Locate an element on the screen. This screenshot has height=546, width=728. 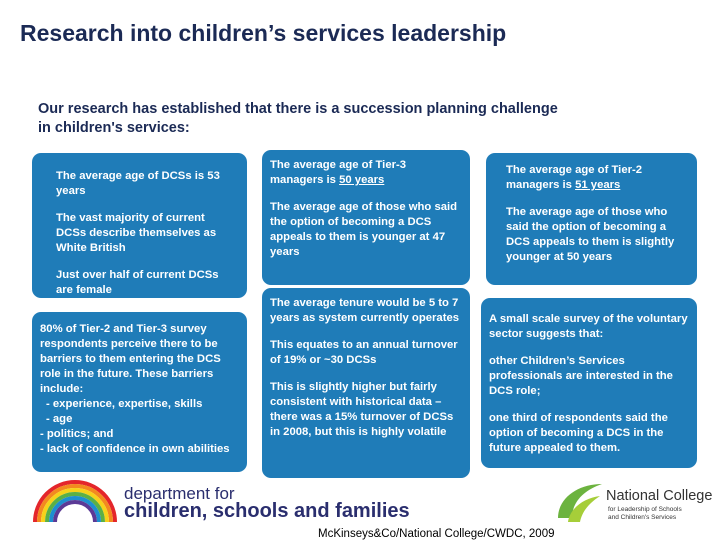
underlined-text: 50 years is located at coordinates (362, 180).